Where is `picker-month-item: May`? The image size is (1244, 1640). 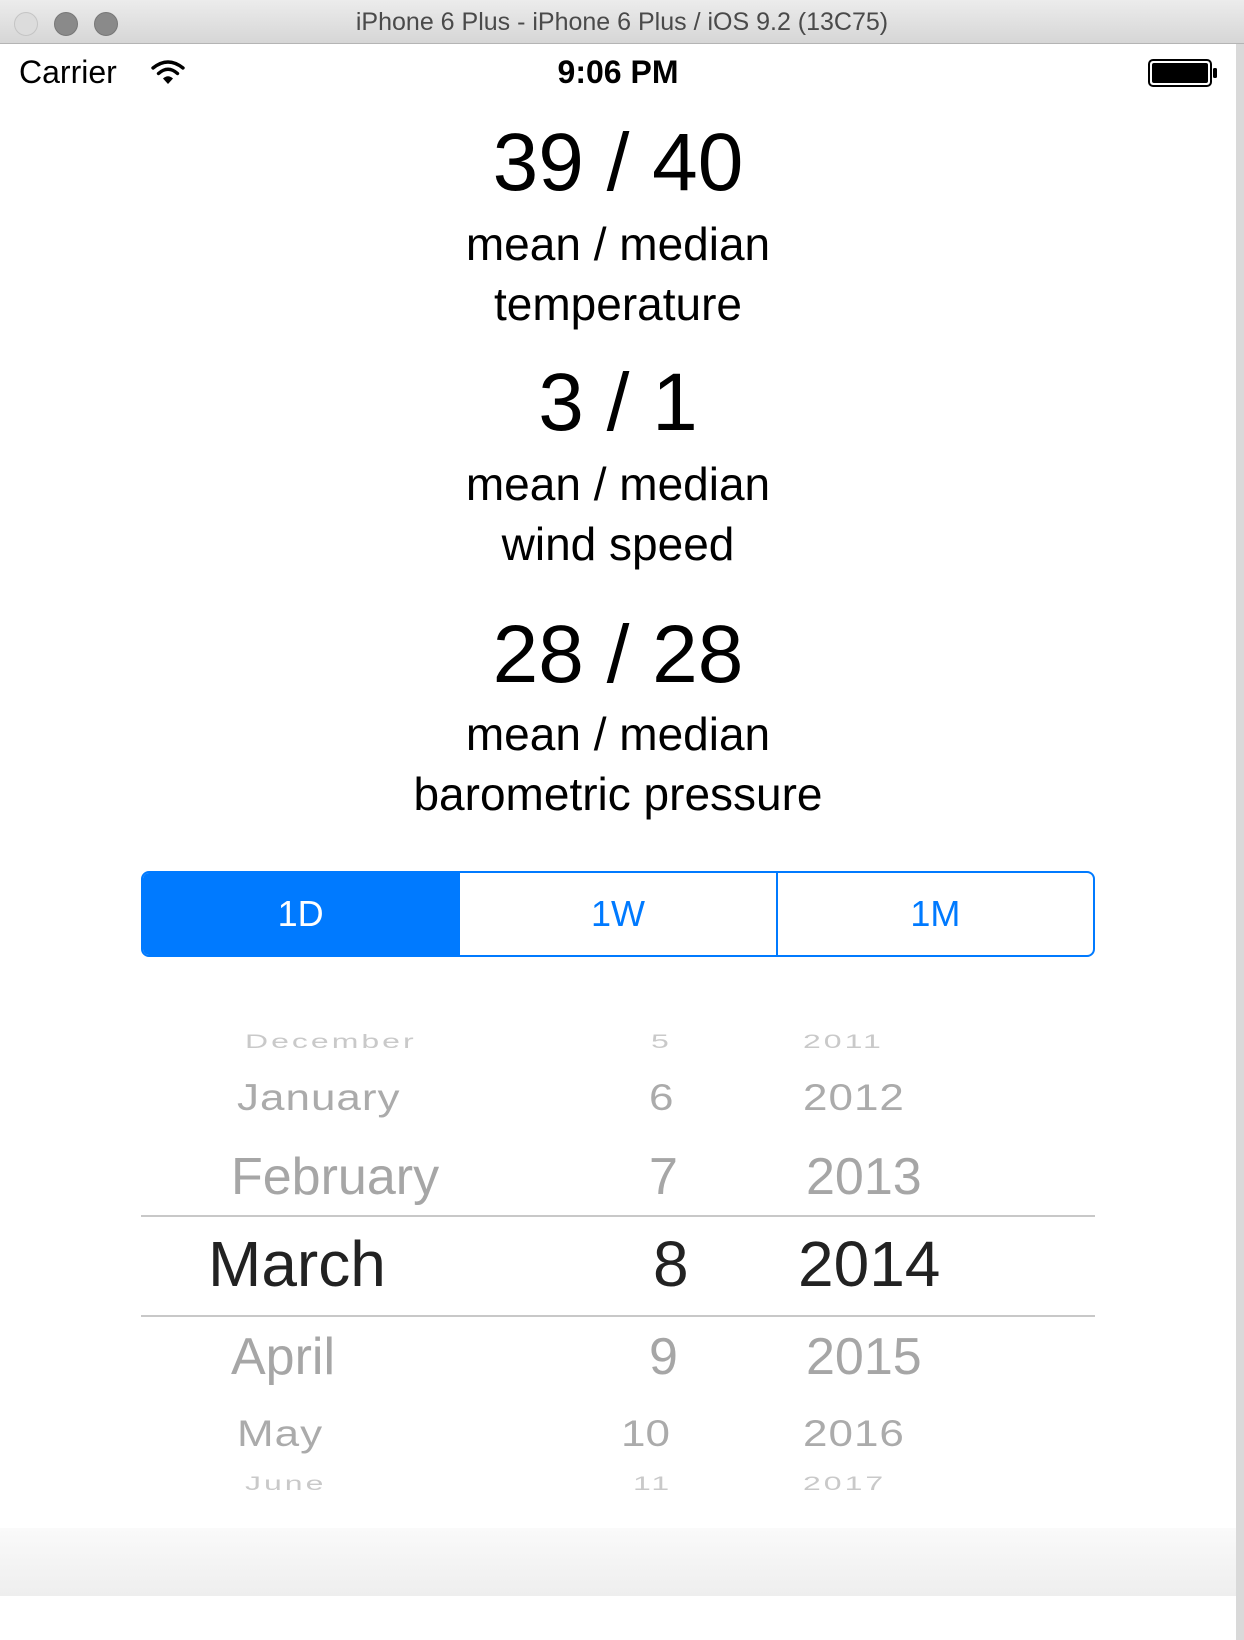
picker-month-item: May is located at coordinates (280, 1433).